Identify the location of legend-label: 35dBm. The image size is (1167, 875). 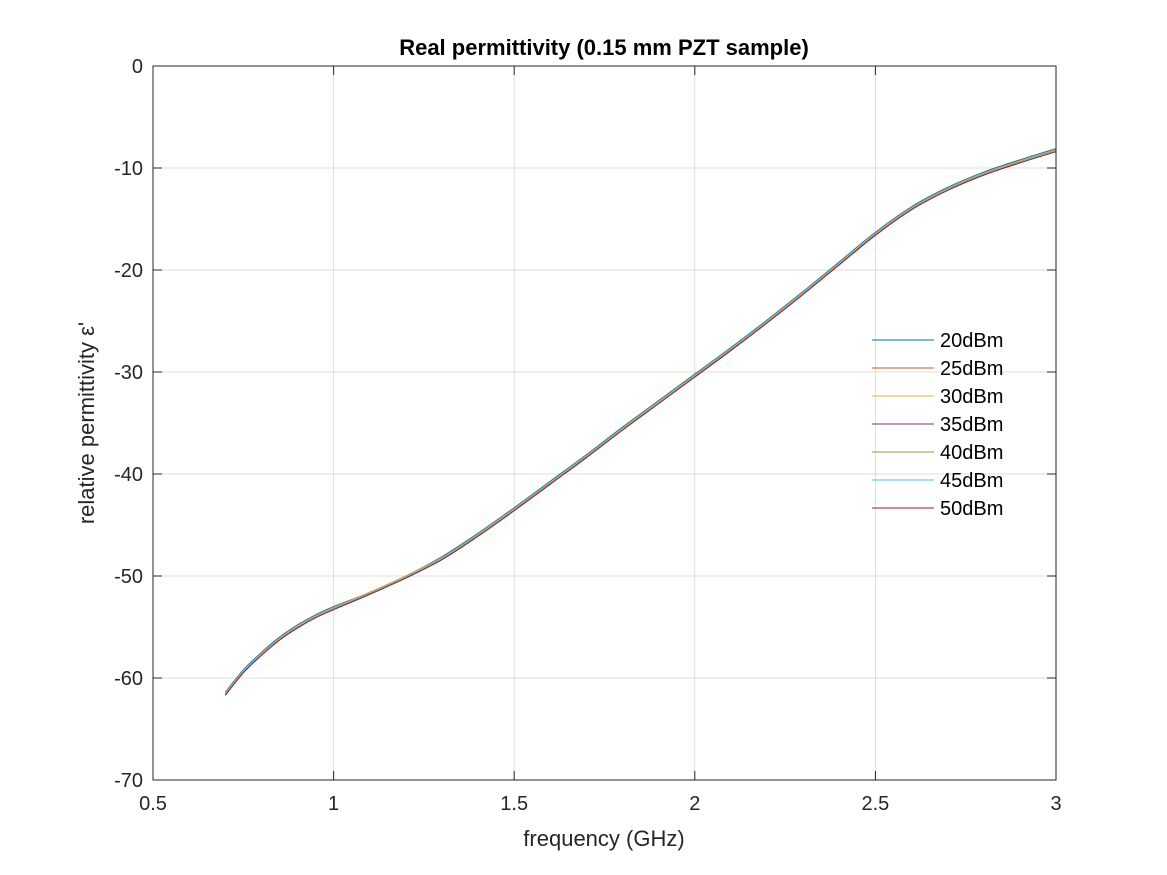
(971, 425).